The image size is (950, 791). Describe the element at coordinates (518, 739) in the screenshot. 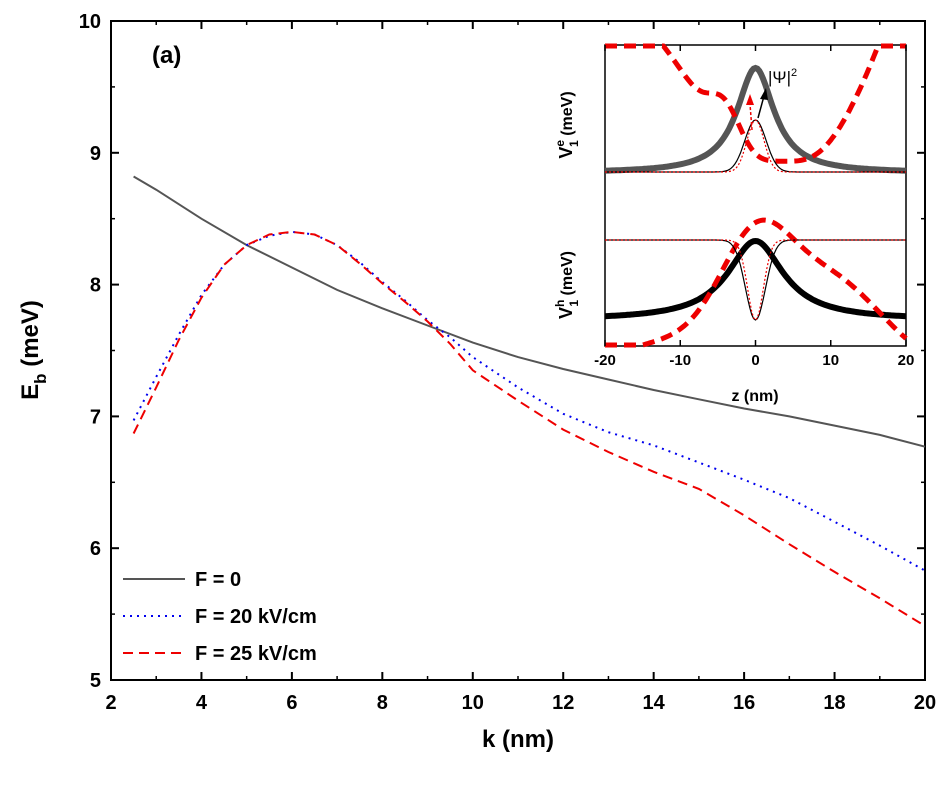

I see `x-axis-label: k (nm)` at that location.